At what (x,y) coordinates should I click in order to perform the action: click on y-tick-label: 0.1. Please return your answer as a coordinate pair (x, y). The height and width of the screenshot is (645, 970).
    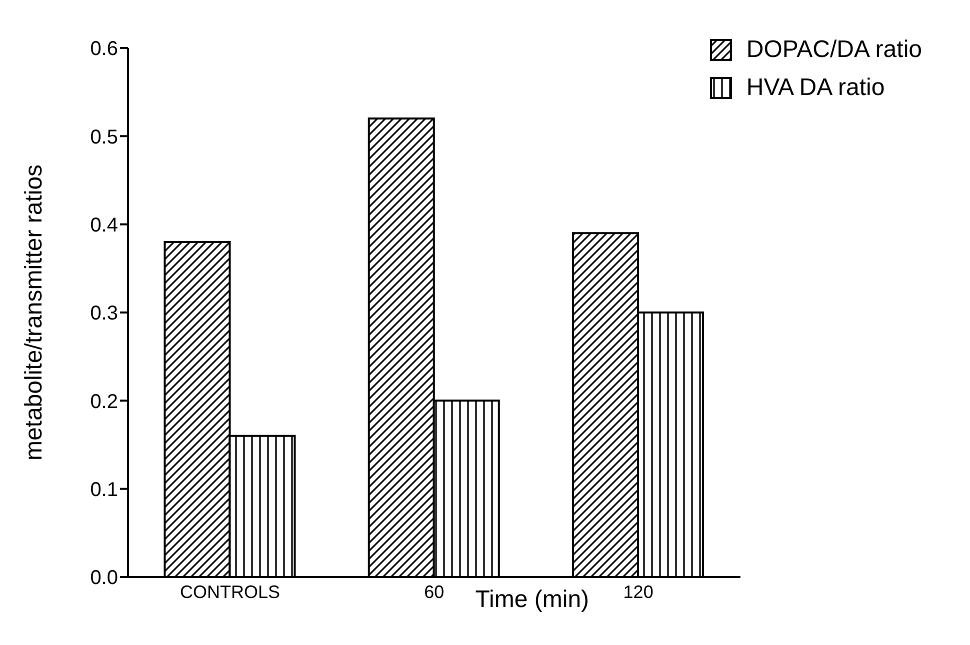
    Looking at the image, I should click on (104, 489).